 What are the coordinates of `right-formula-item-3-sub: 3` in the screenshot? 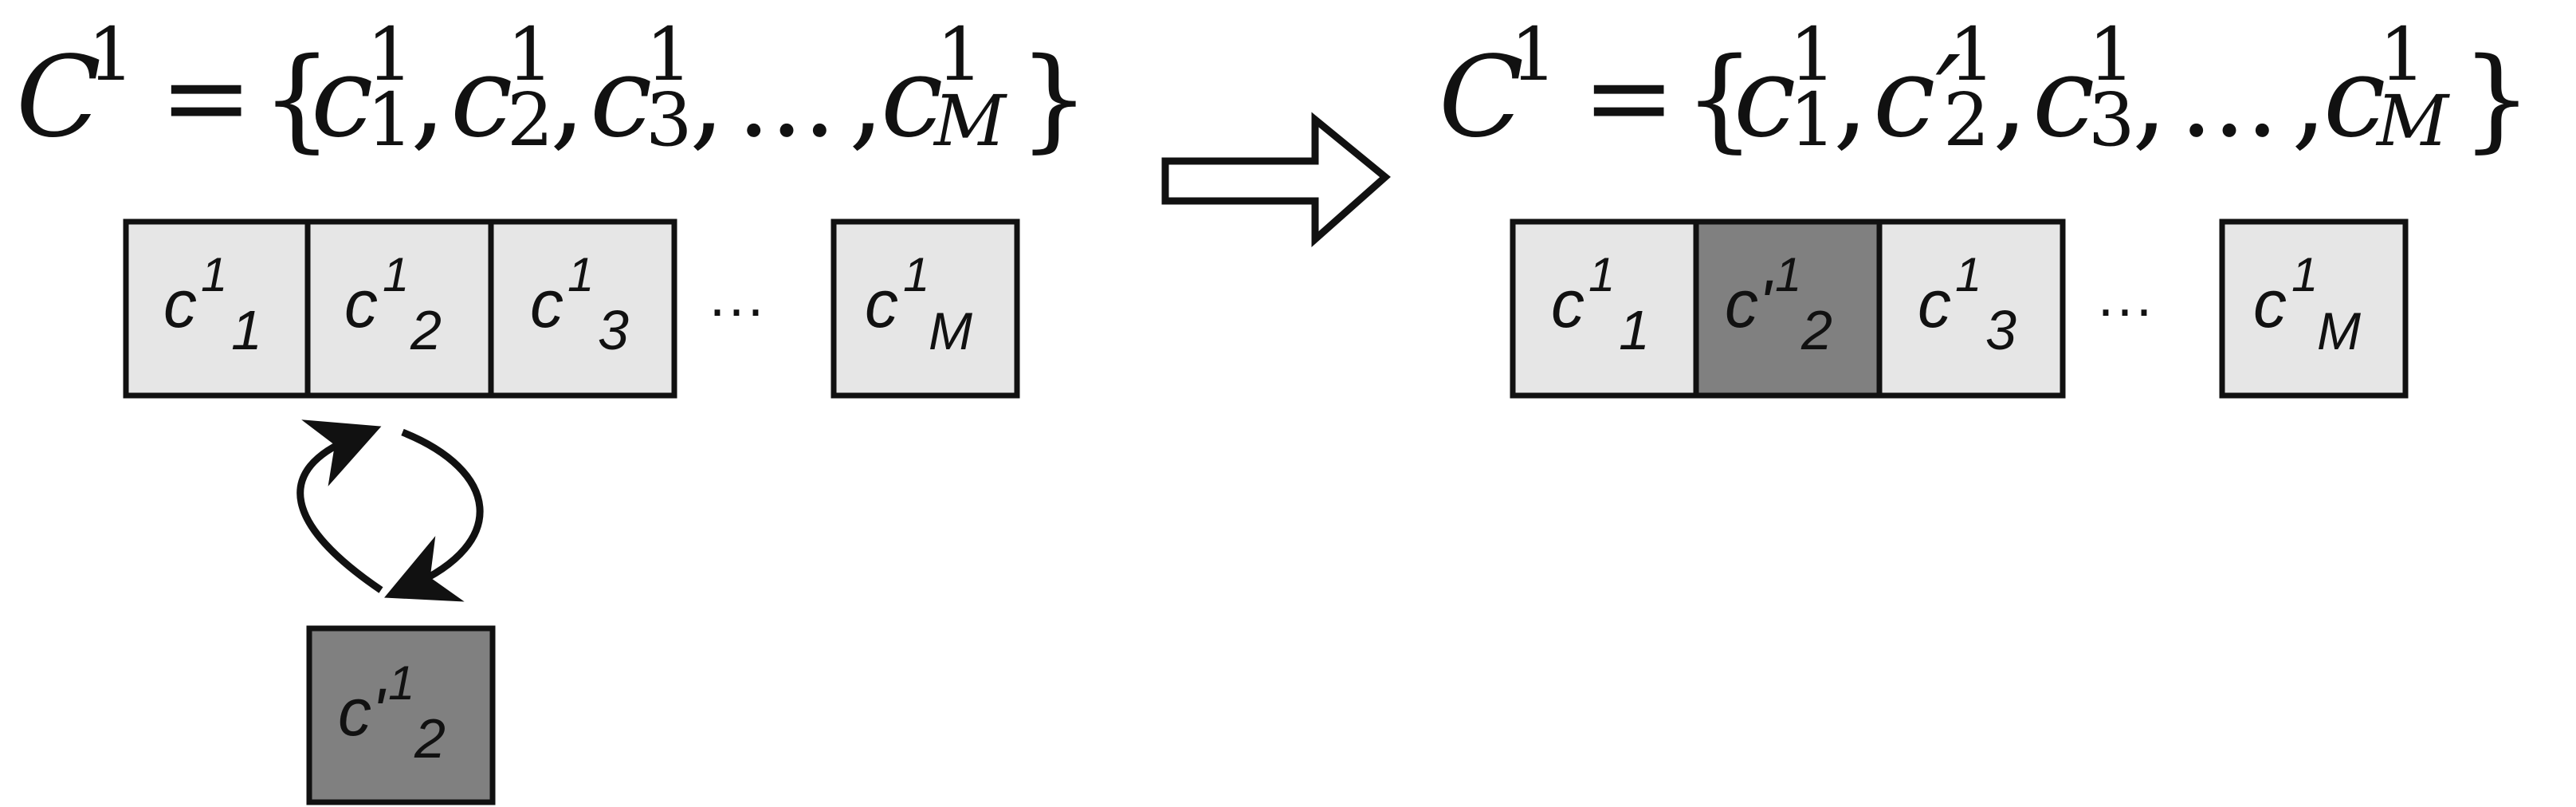 It's located at (2111, 120).